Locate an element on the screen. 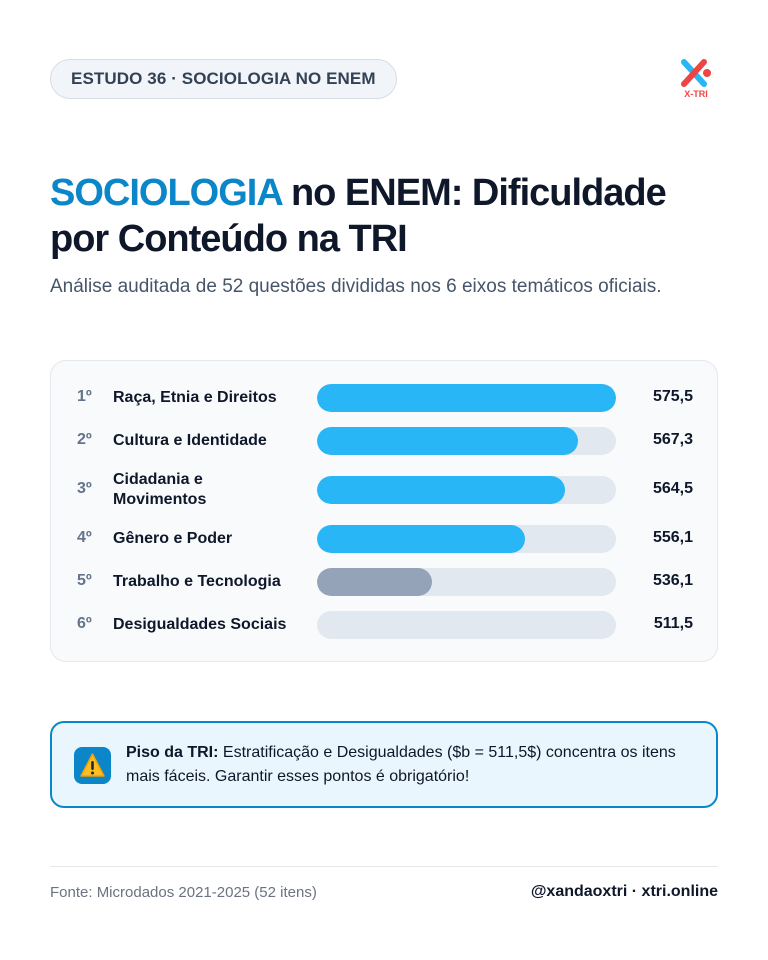 Image resolution: width=768 pixels, height=960 pixels. value-label: 564,5 is located at coordinates (672, 488).